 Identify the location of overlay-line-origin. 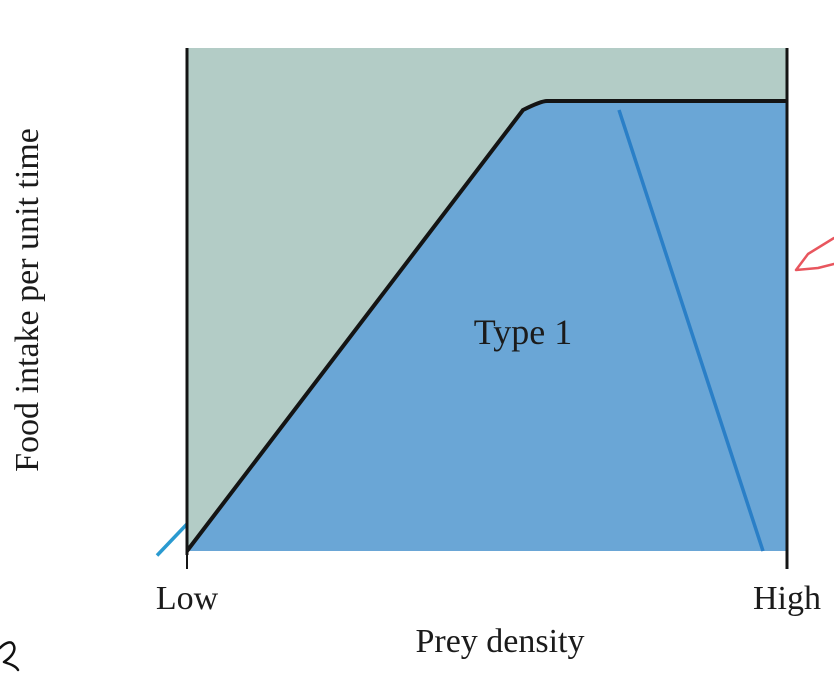
(172, 539).